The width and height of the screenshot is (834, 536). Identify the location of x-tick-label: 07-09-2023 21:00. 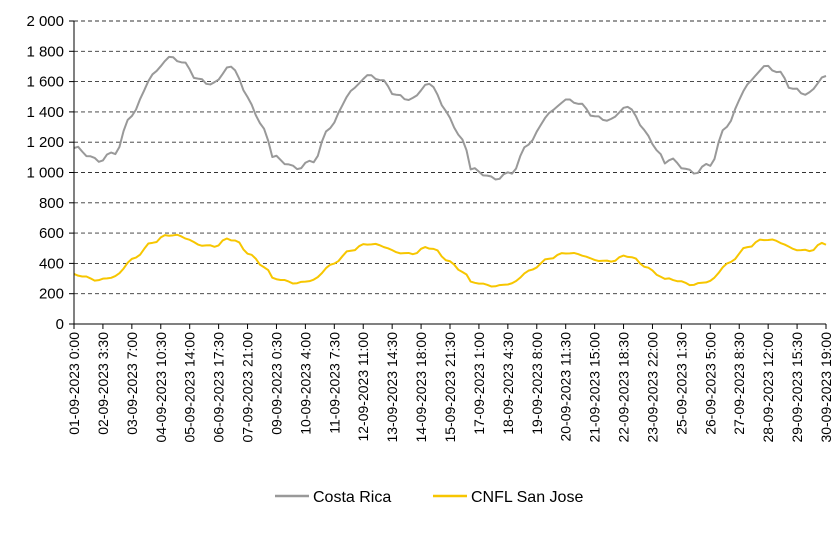
(248, 387).